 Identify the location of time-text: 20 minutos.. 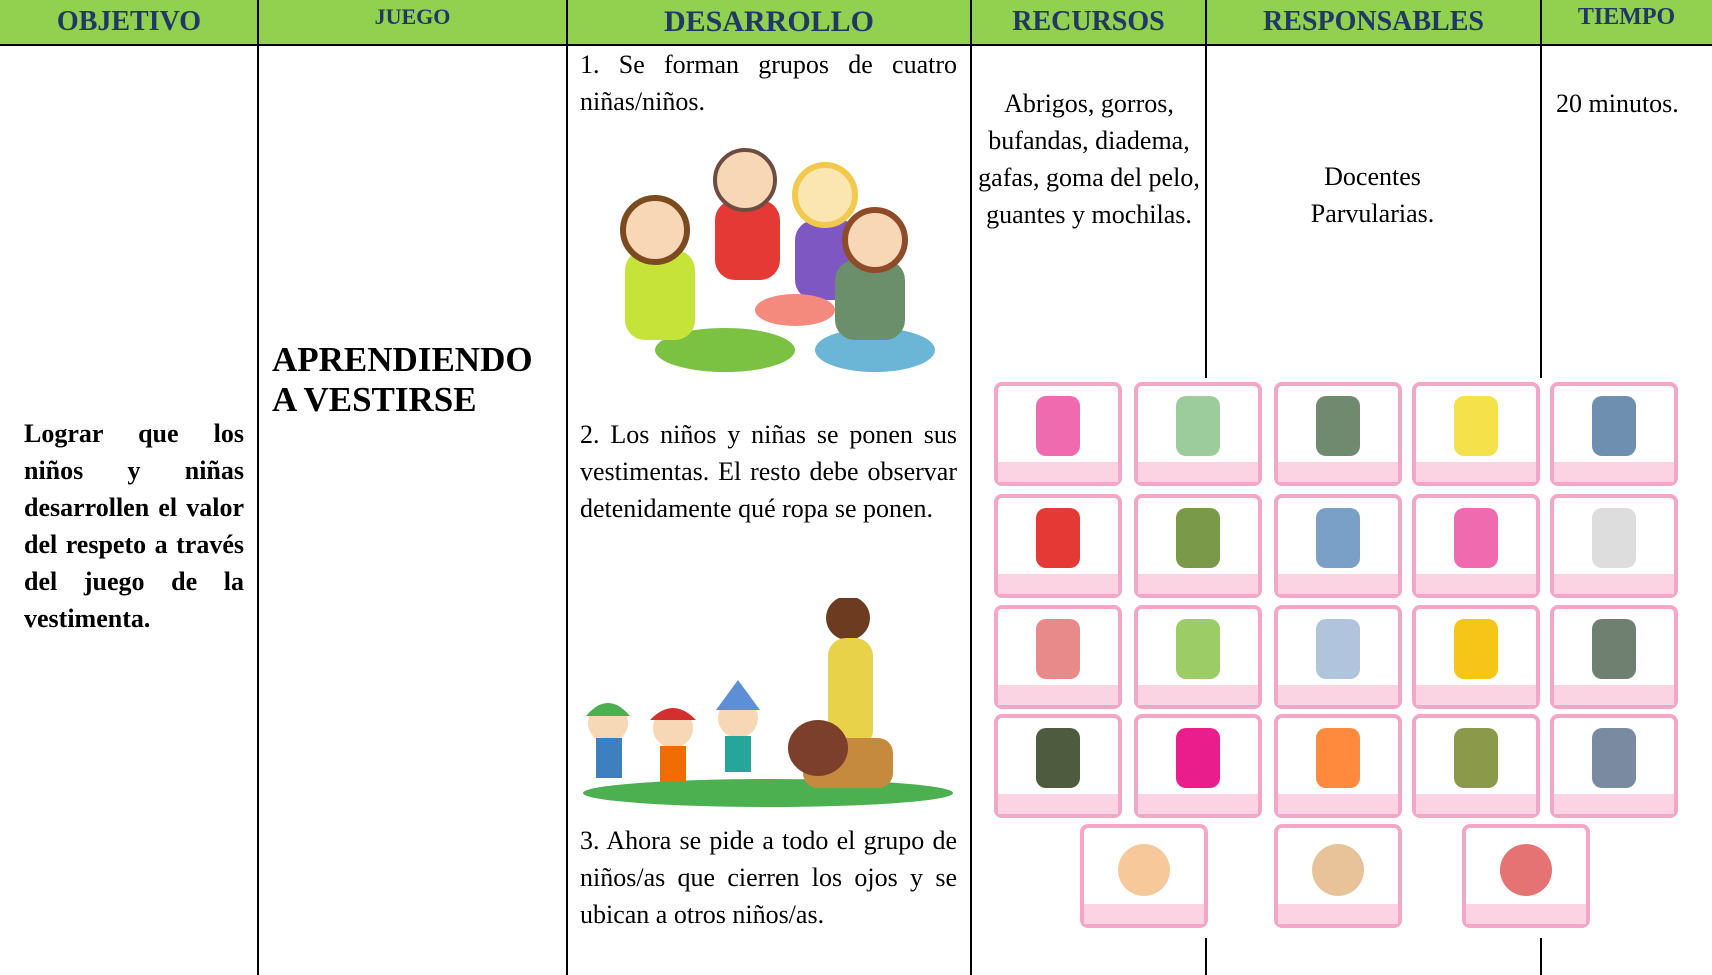
(1617, 103).